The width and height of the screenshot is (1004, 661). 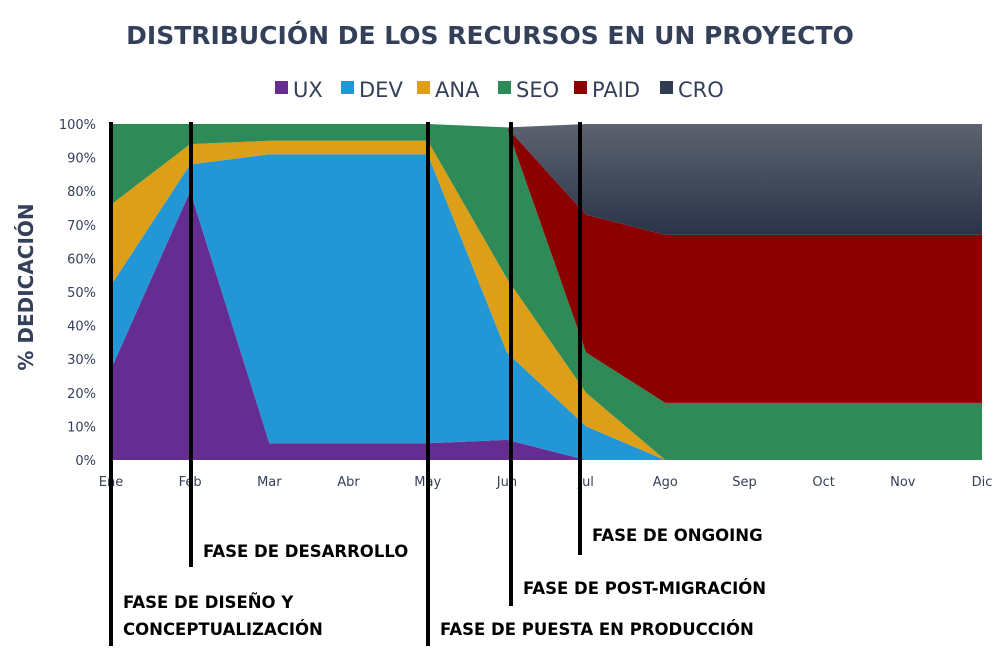 What do you see at coordinates (381, 90) in the screenshot?
I see `legend-label-dev: DEV` at bounding box center [381, 90].